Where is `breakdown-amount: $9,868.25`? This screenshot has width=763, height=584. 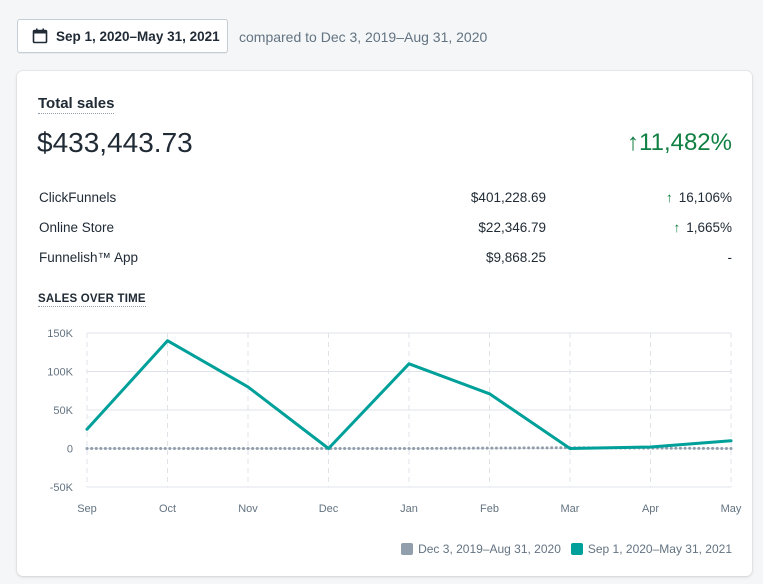 breakdown-amount: $9,868.25 is located at coordinates (515, 257).